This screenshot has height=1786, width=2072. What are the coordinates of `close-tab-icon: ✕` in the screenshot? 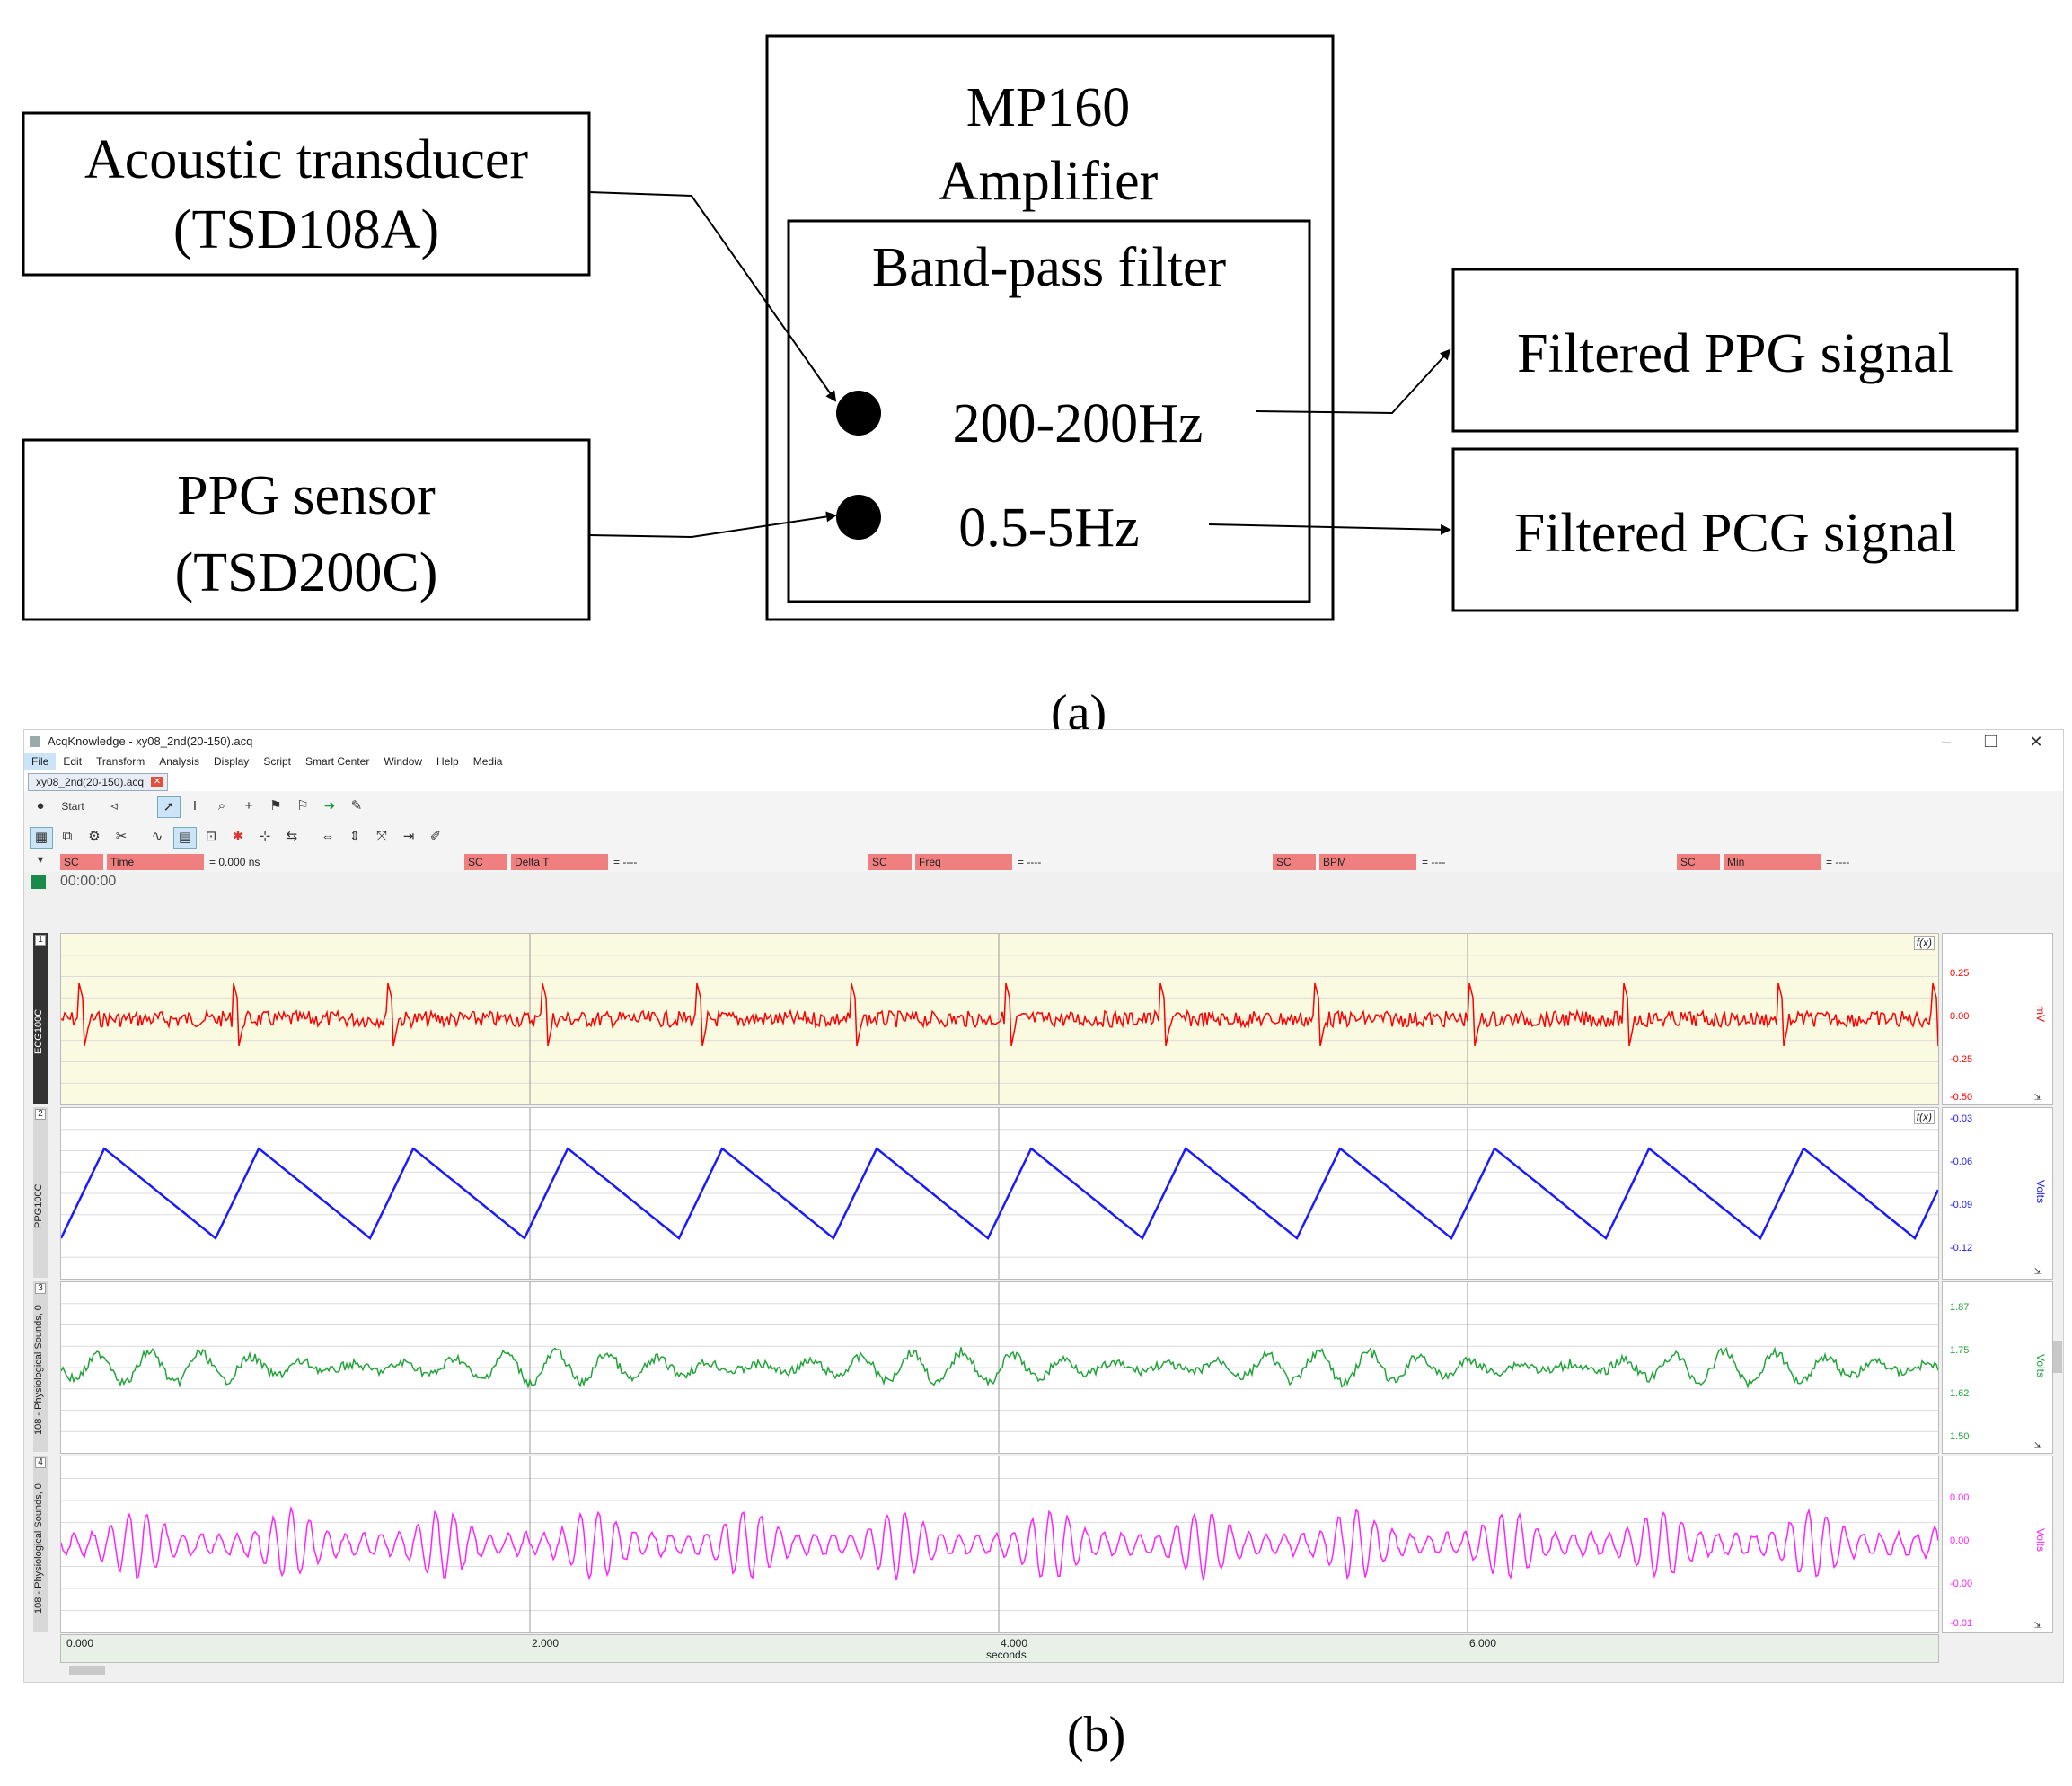 It's located at (157, 782).